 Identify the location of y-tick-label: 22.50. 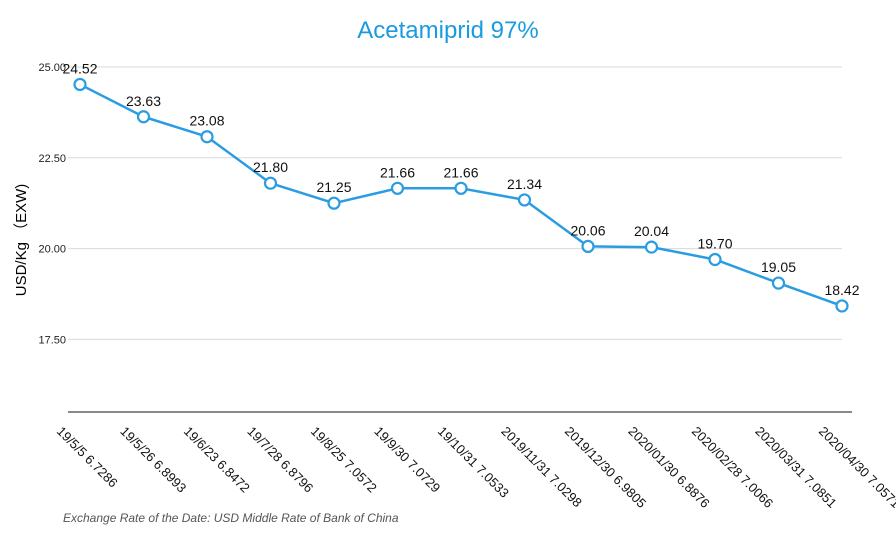
(52, 159).